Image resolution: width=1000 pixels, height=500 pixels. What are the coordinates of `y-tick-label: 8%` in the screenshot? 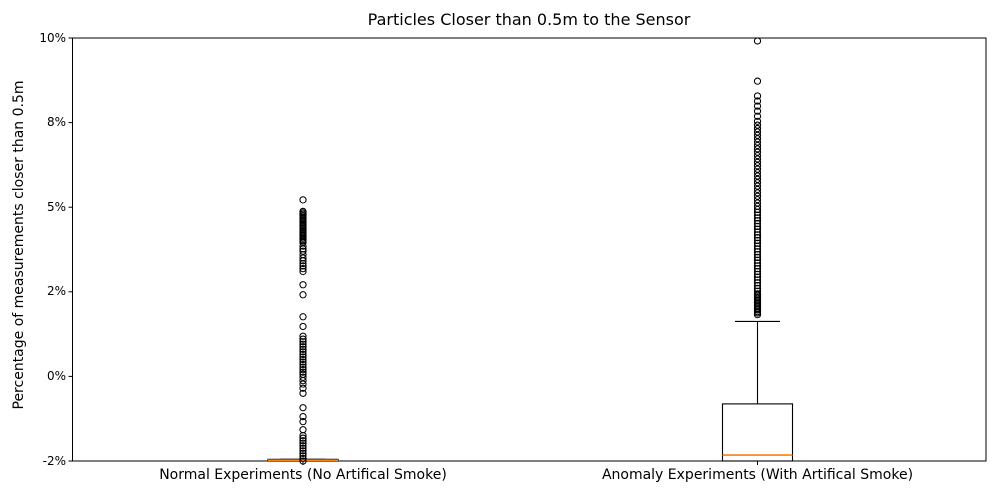 It's located at (56, 122).